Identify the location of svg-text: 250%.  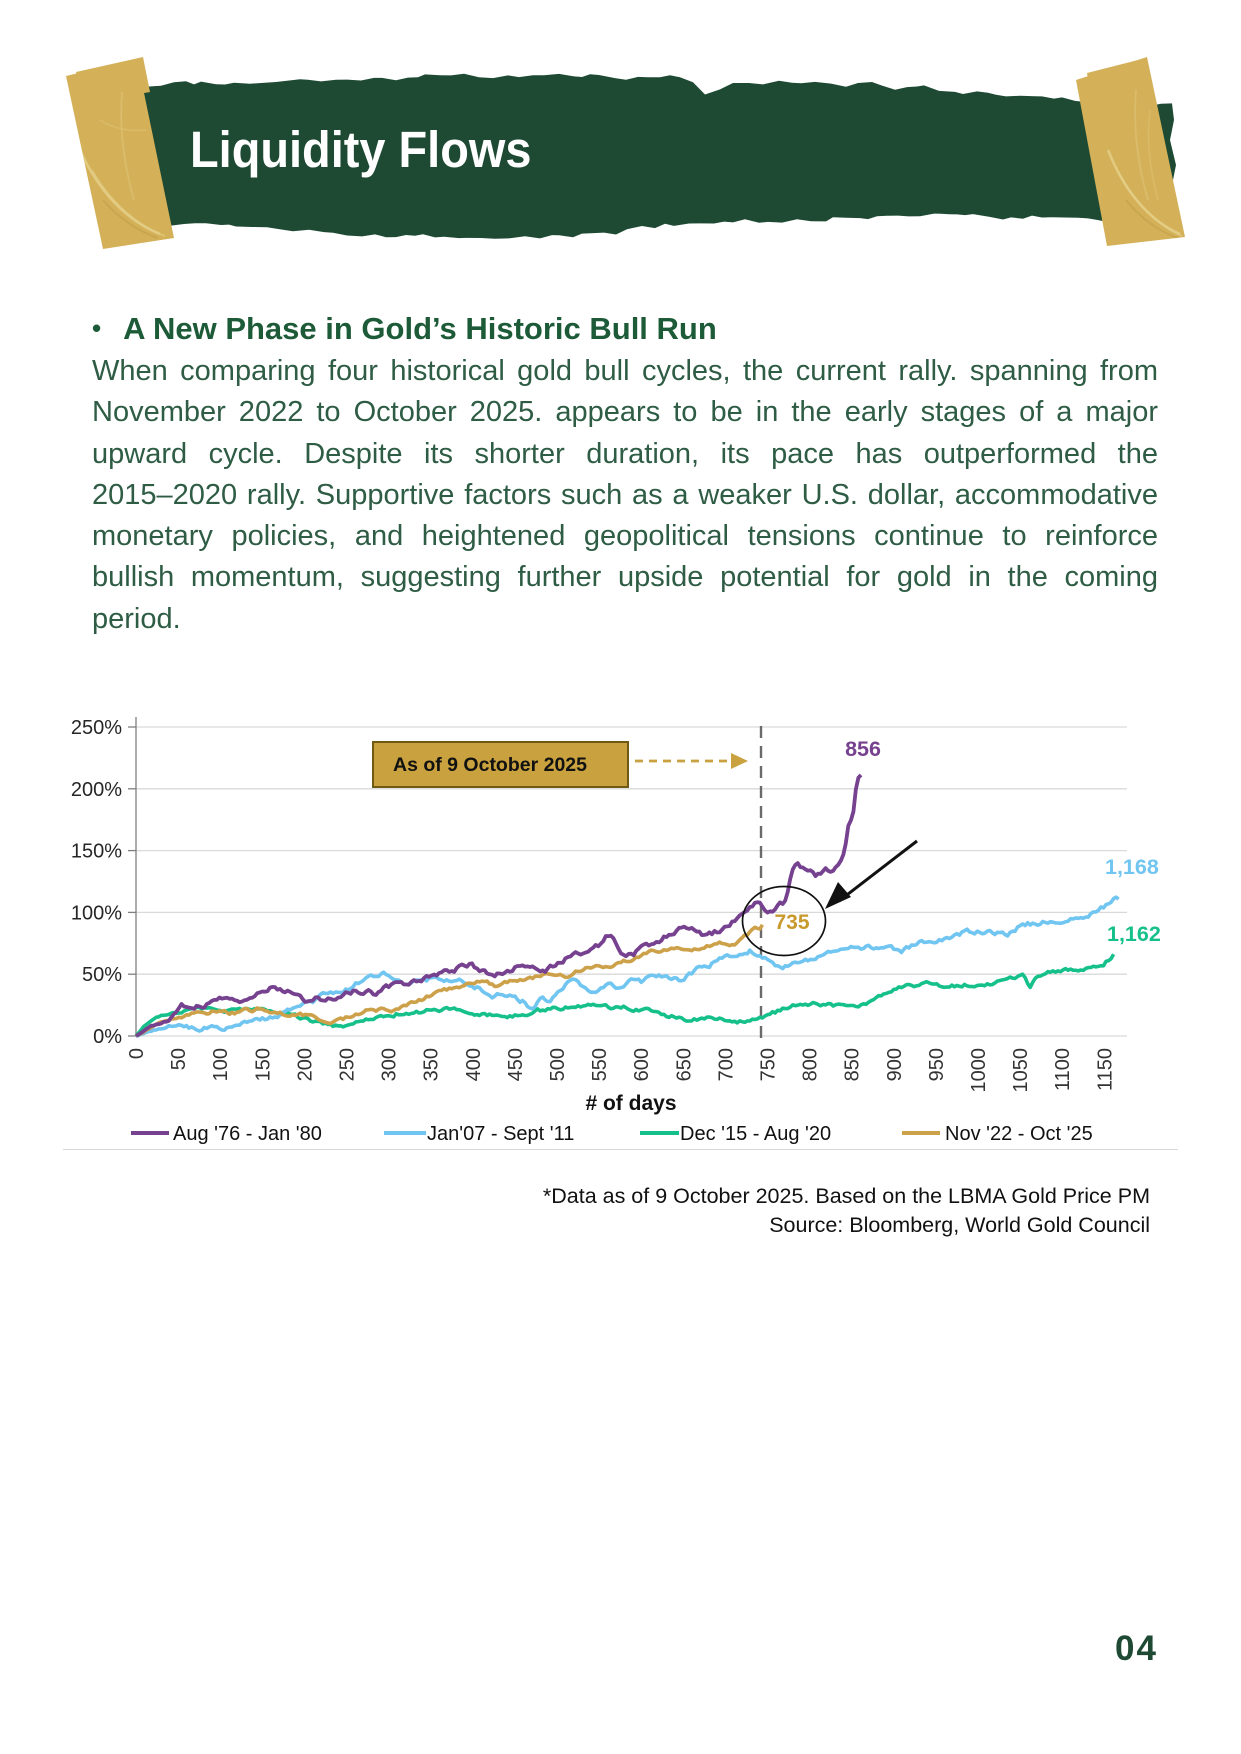
(96, 728).